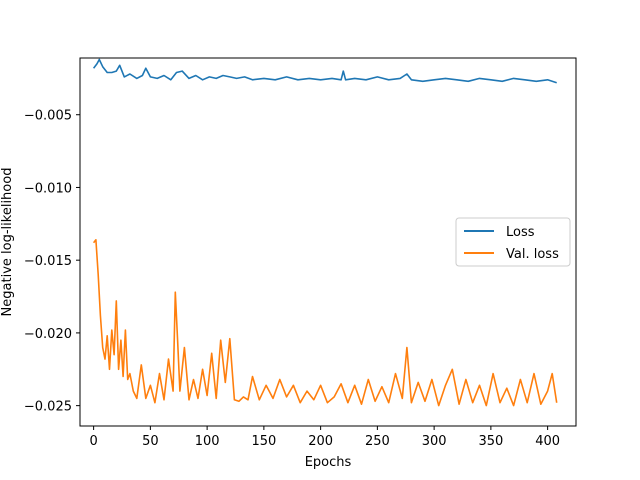 This screenshot has height=480, width=640. I want to click on legend-label-val-loss: Val. loss, so click(532, 254).